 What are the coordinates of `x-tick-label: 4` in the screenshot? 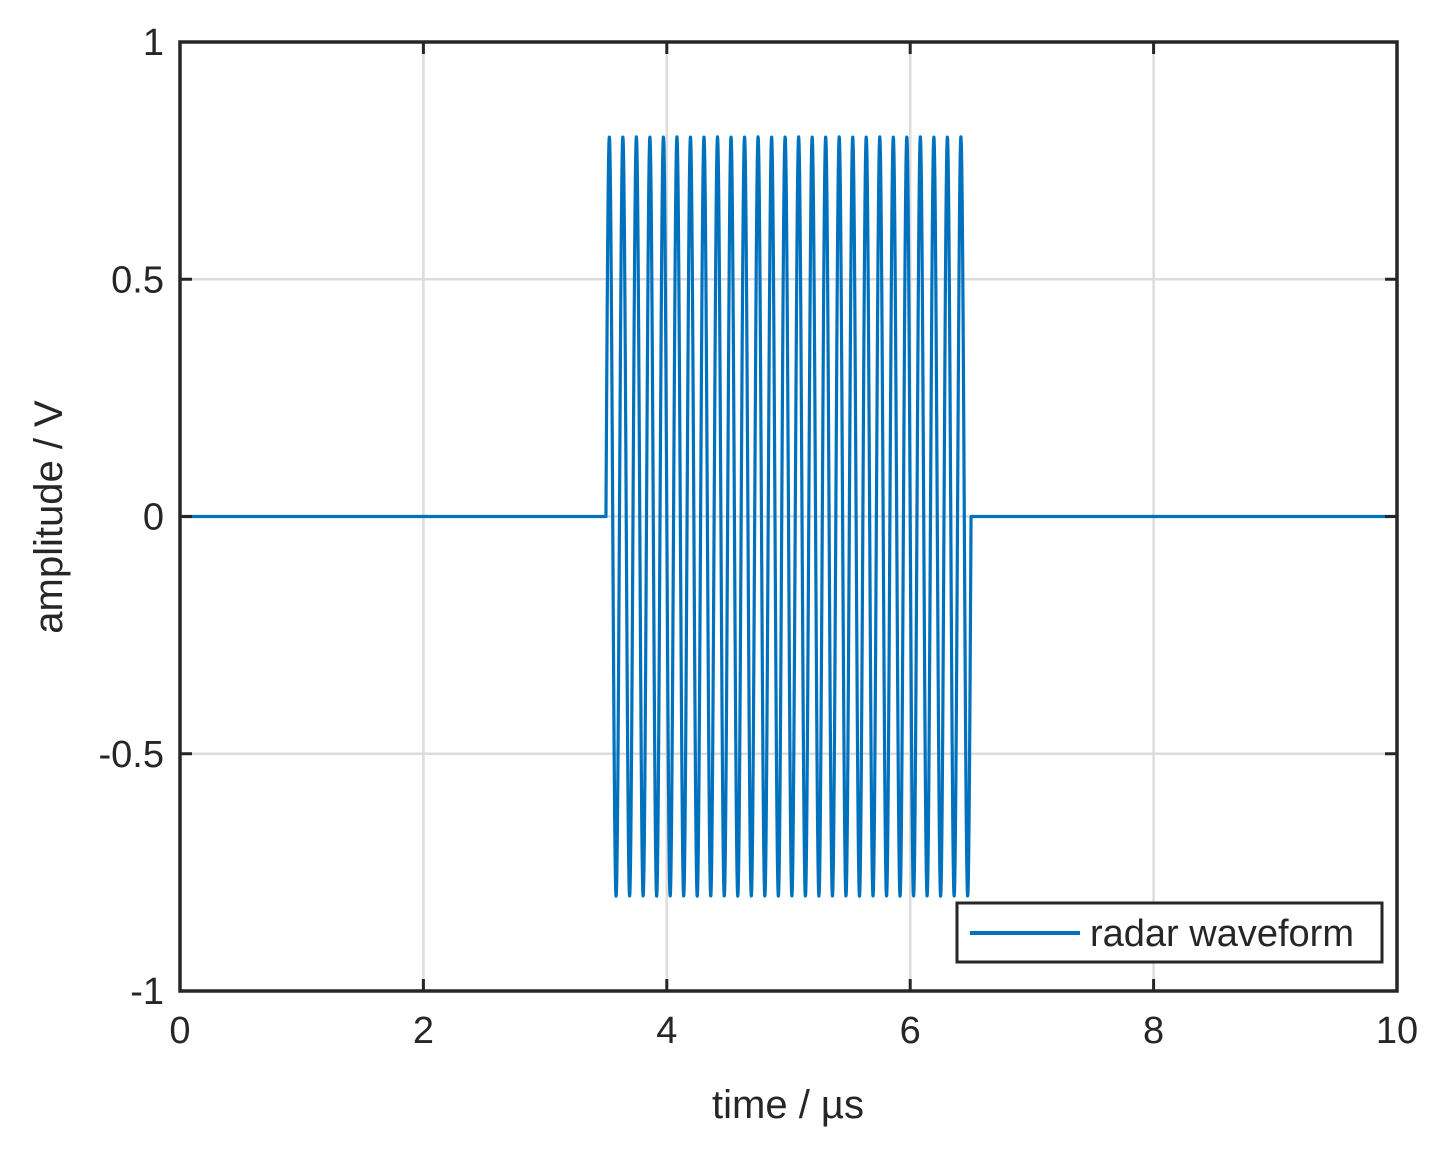 It's located at (666, 1031).